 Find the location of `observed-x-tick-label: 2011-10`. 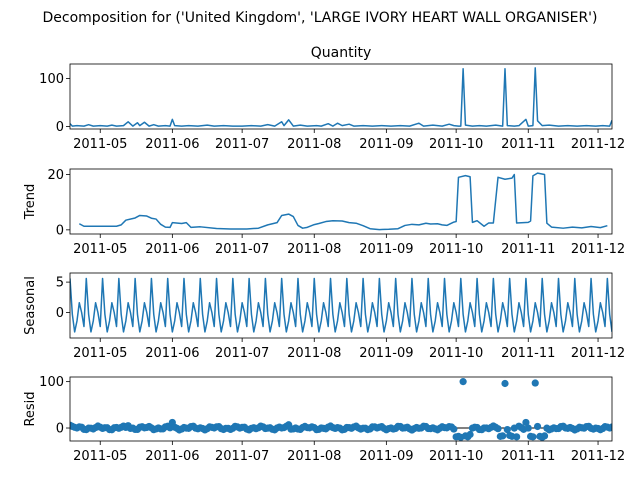

observed-x-tick-label: 2011-10 is located at coordinates (456, 144).